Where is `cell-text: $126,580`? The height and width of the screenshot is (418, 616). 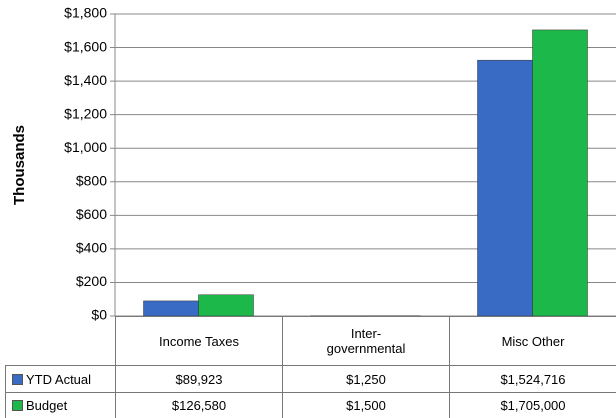 cell-text: $126,580 is located at coordinates (199, 405).